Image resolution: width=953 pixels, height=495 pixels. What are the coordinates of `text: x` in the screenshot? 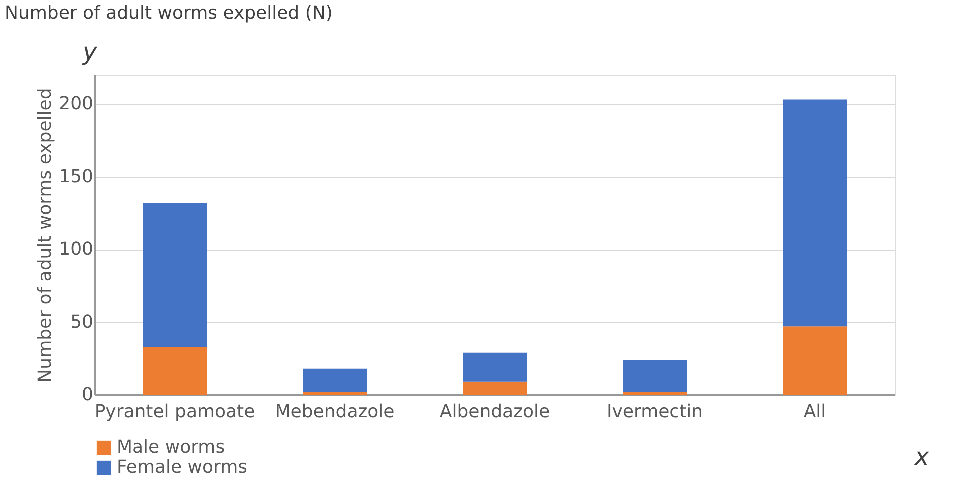 It's located at (922, 457).